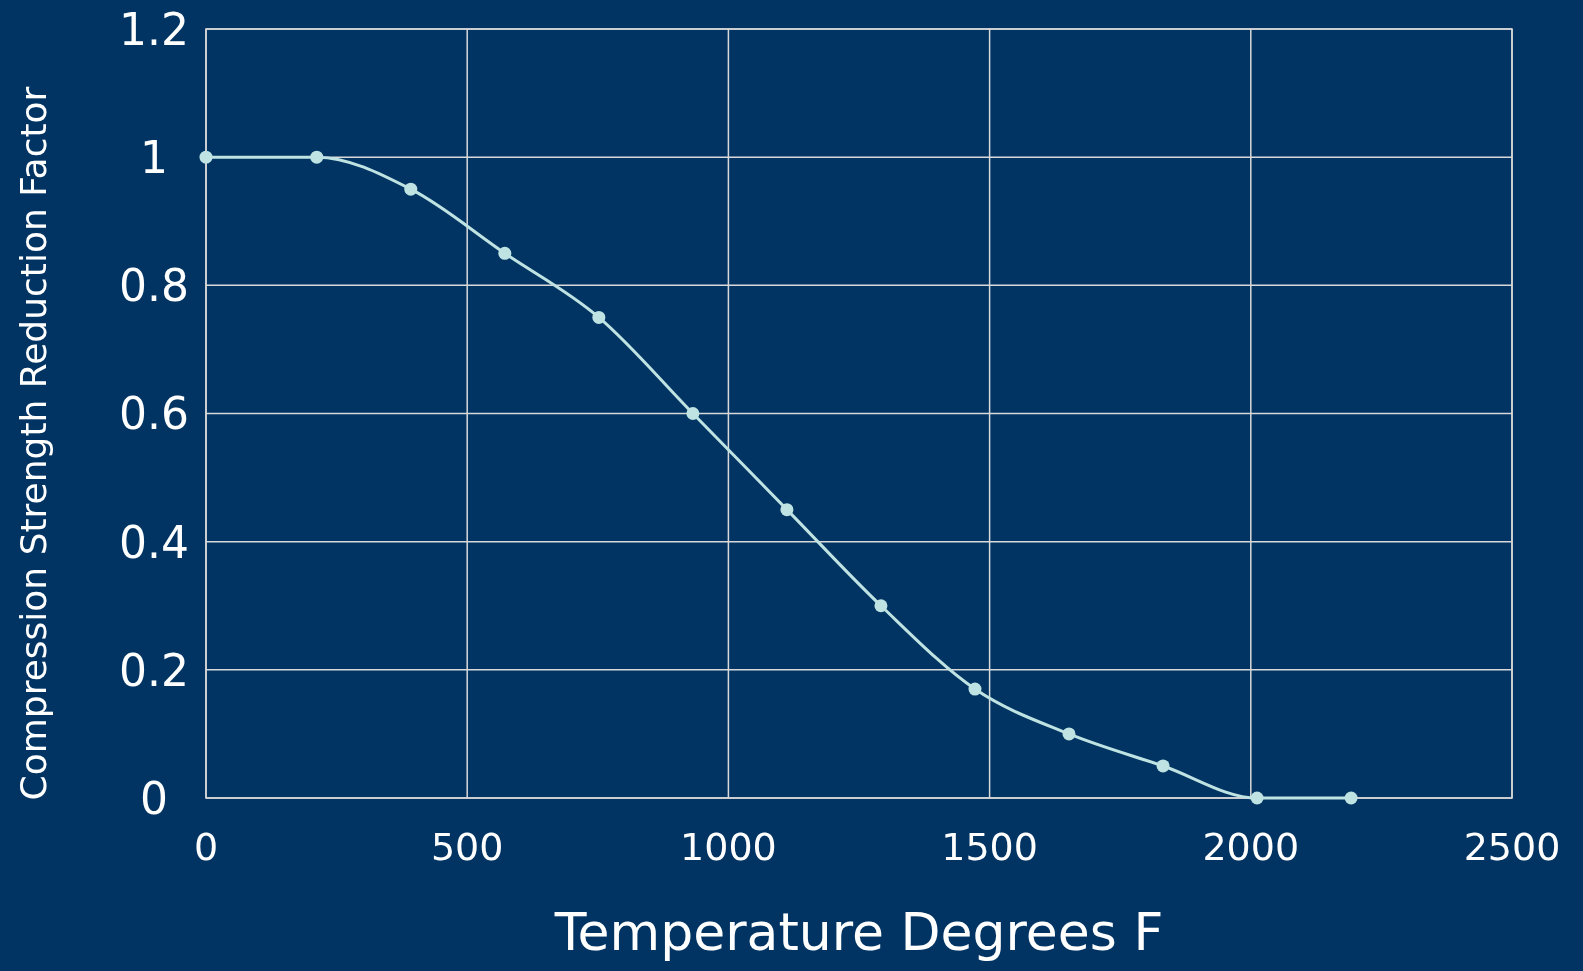  I want to click on y-tick-label: 0.6, so click(154, 414).